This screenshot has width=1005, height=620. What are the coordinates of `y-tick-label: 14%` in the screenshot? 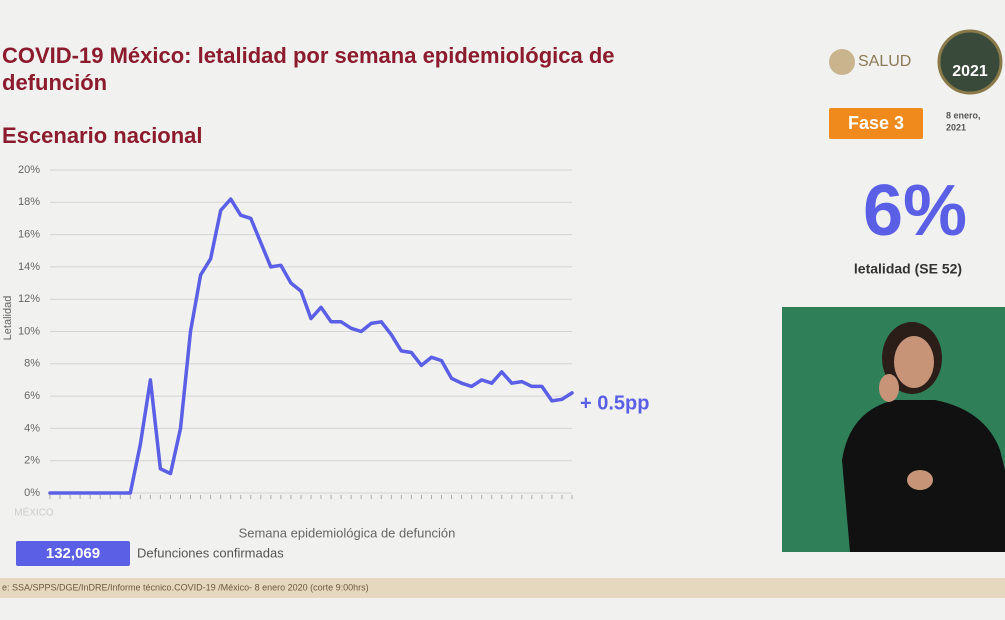 It's located at (29, 267).